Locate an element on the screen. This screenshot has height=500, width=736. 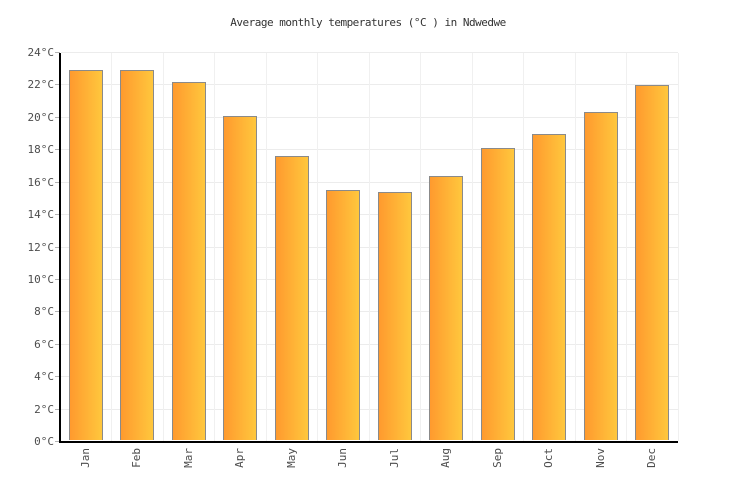
y-axis-label: 6°C is located at coordinates (44, 344).